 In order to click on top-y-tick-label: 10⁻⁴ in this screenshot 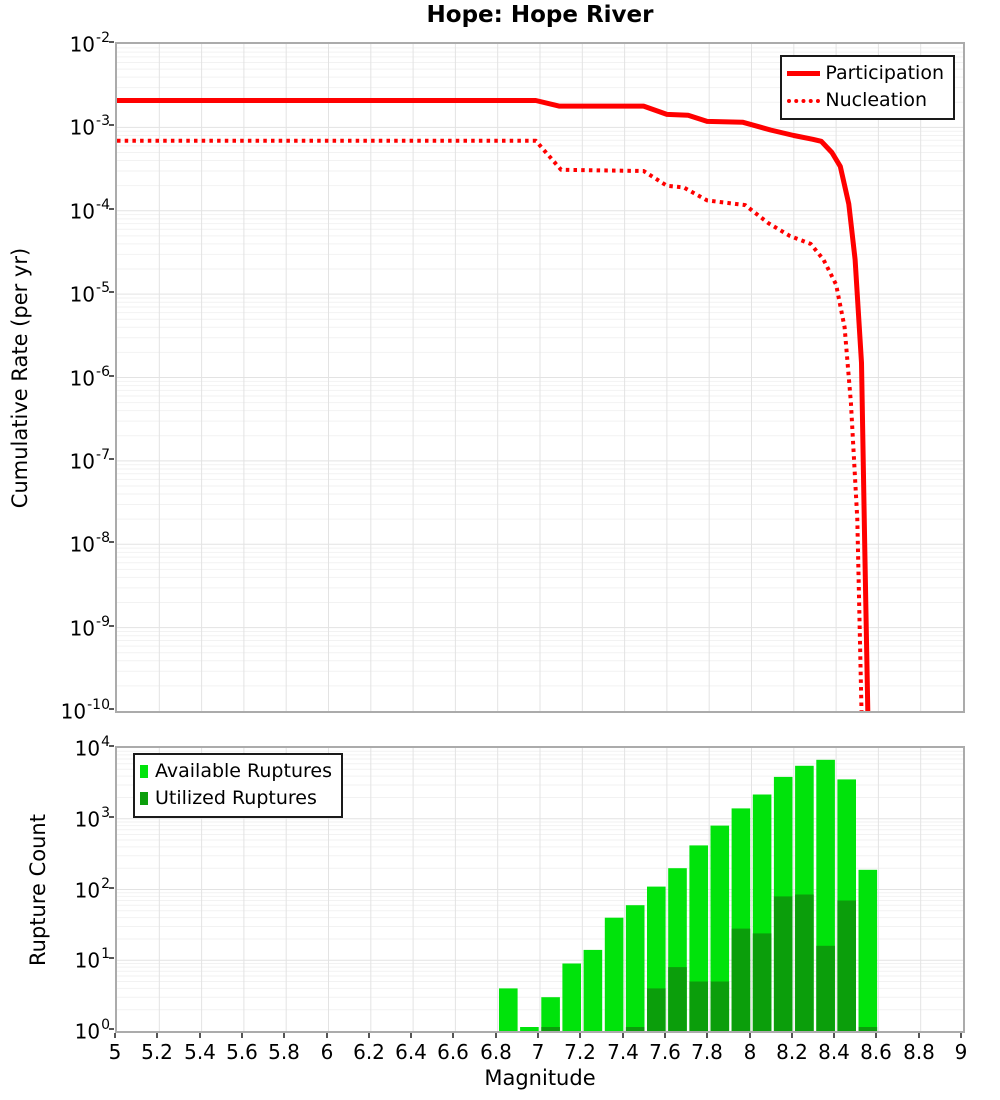, I will do `click(89, 210)`.